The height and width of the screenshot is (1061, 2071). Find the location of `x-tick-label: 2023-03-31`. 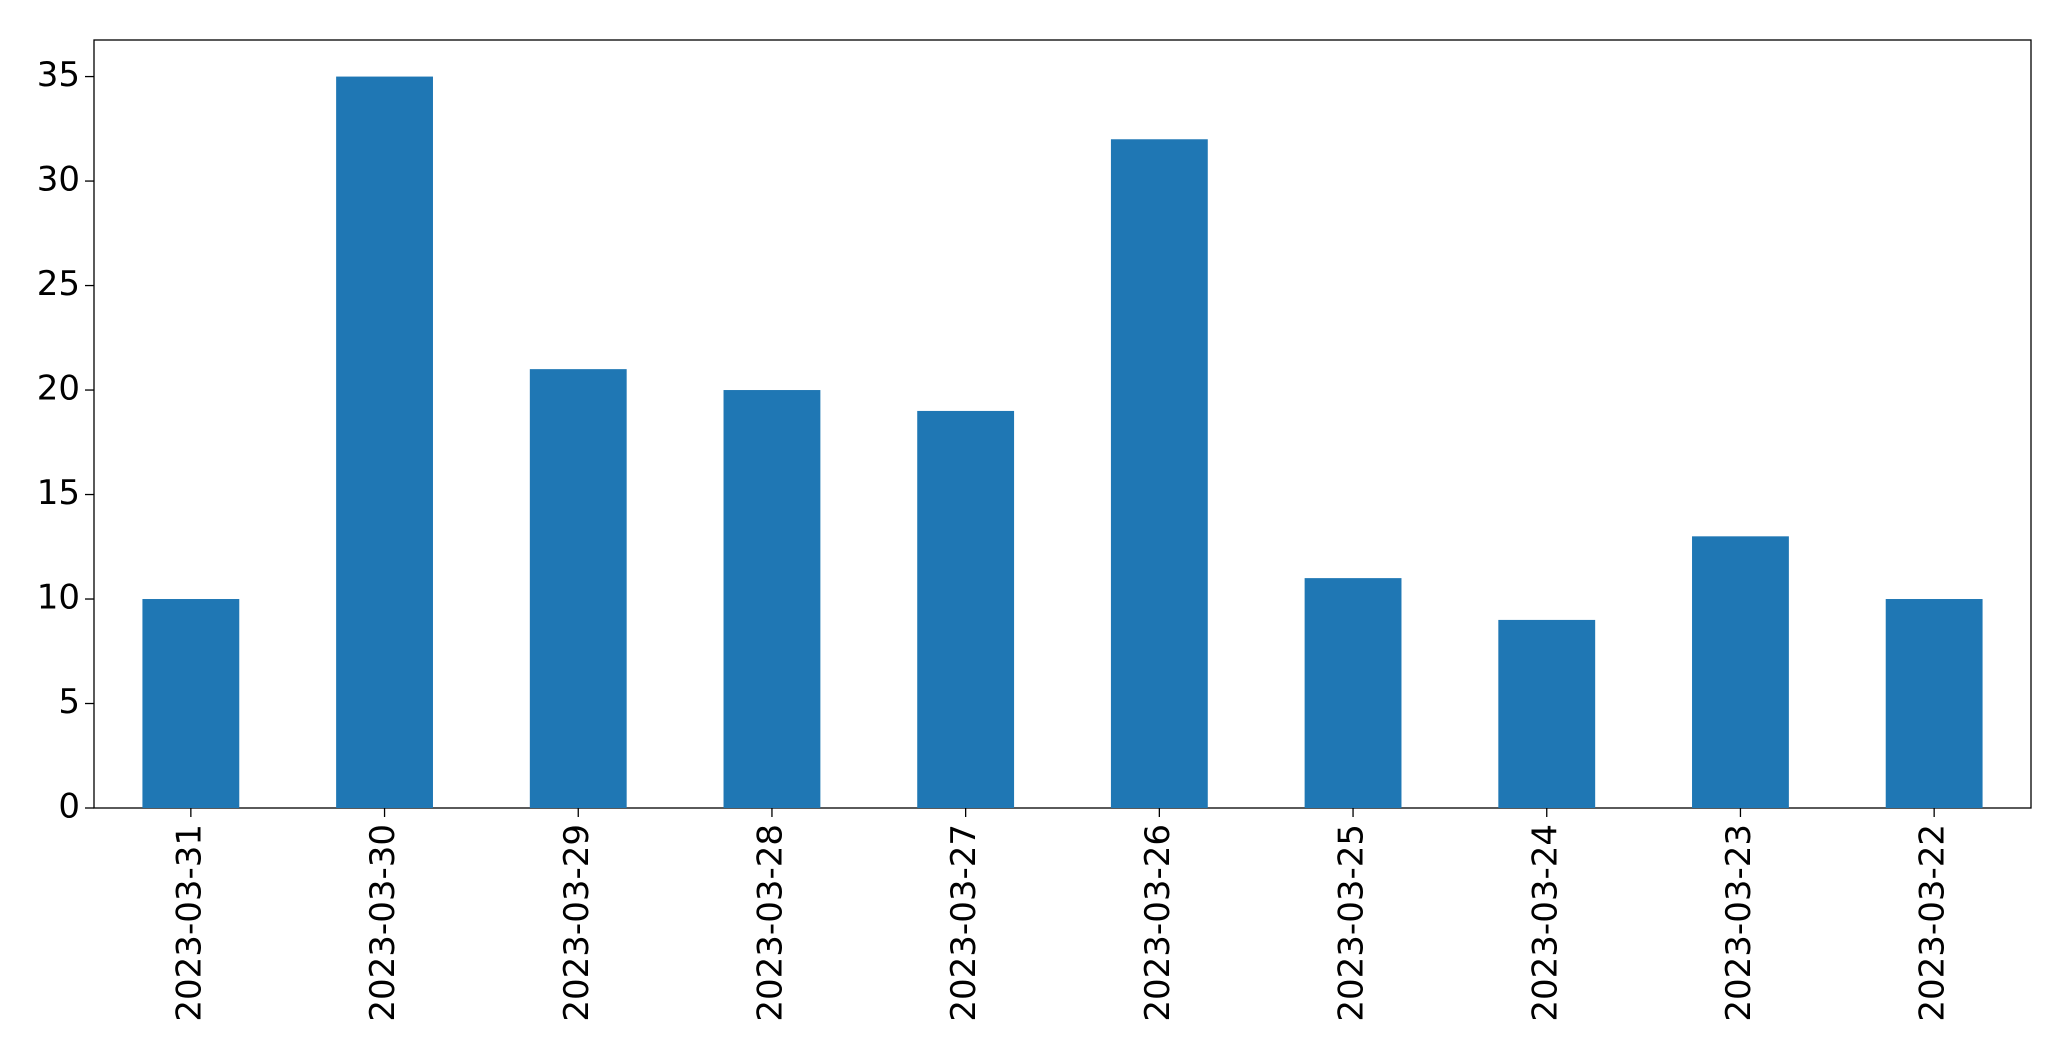

x-tick-label: 2023-03-31 is located at coordinates (189, 923).